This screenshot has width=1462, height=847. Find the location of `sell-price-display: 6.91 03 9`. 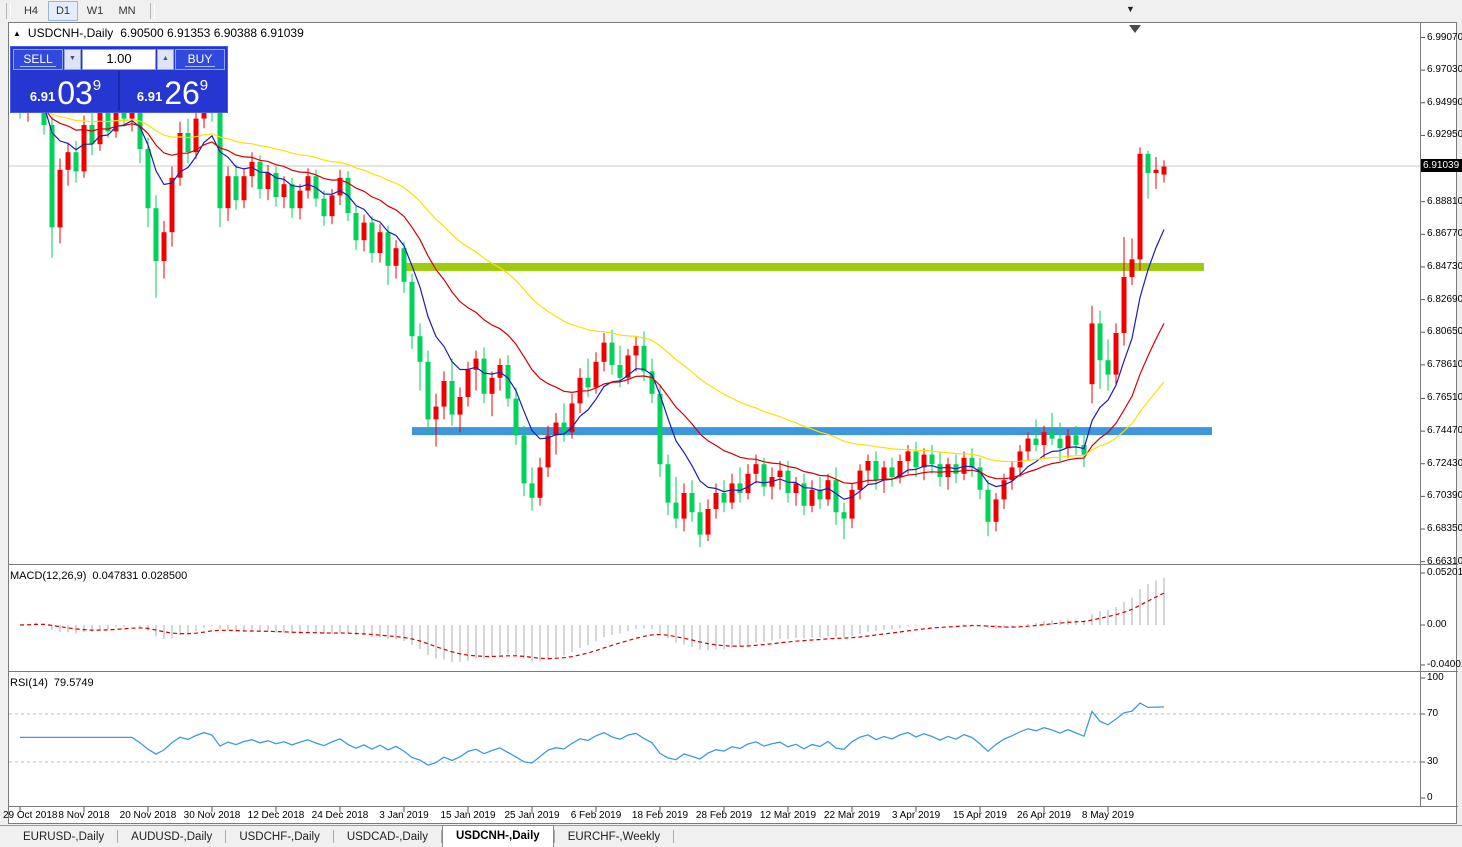

sell-price-display: 6.91 03 9 is located at coordinates (65, 90).